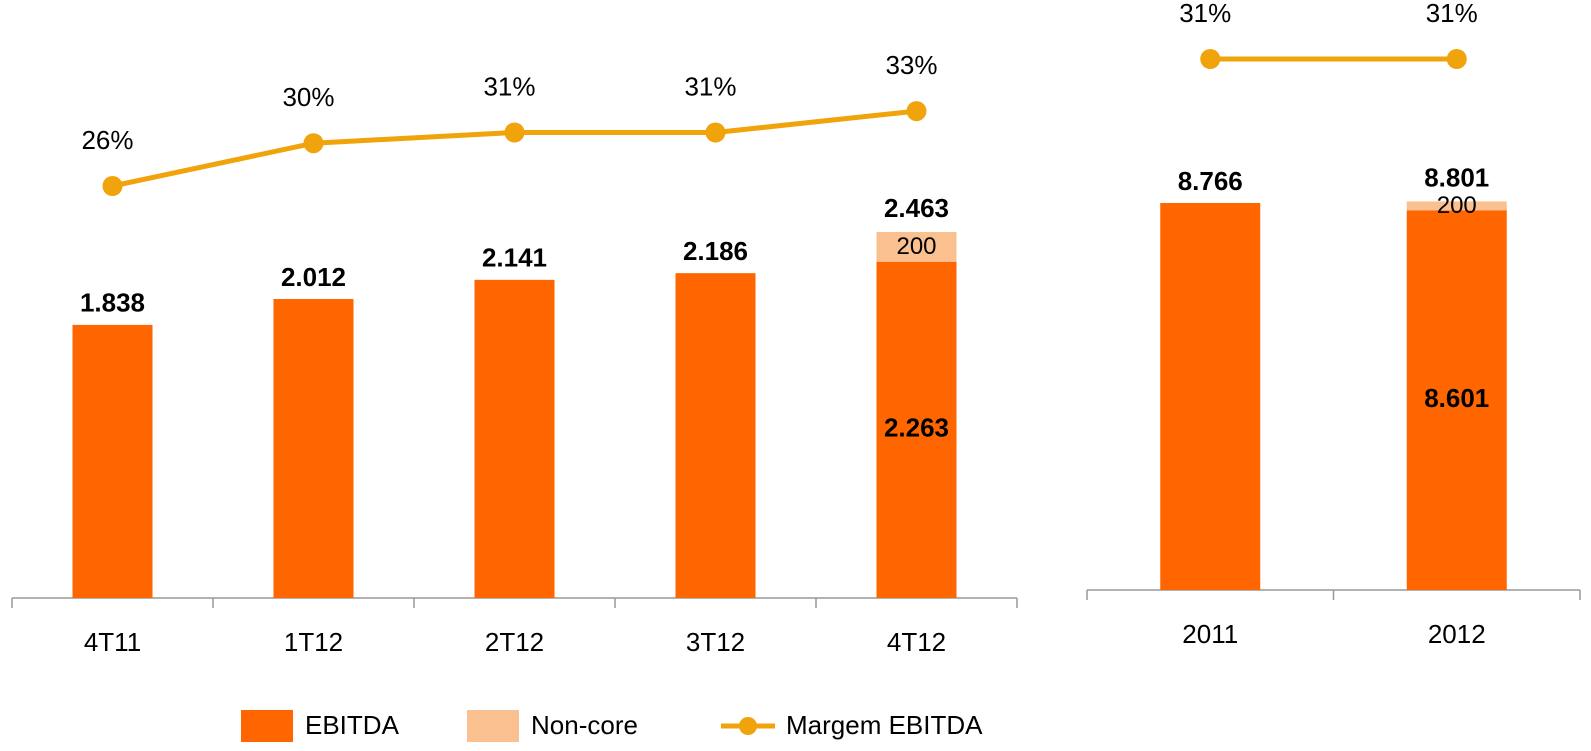 The image size is (1591, 751). What do you see at coordinates (1456, 177) in the screenshot?
I see `total-label: 8.801` at bounding box center [1456, 177].